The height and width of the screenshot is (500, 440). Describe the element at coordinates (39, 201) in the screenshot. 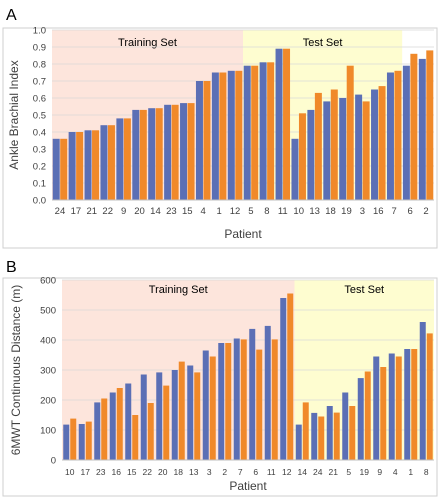

I see `y-tick-label: 0.0` at that location.